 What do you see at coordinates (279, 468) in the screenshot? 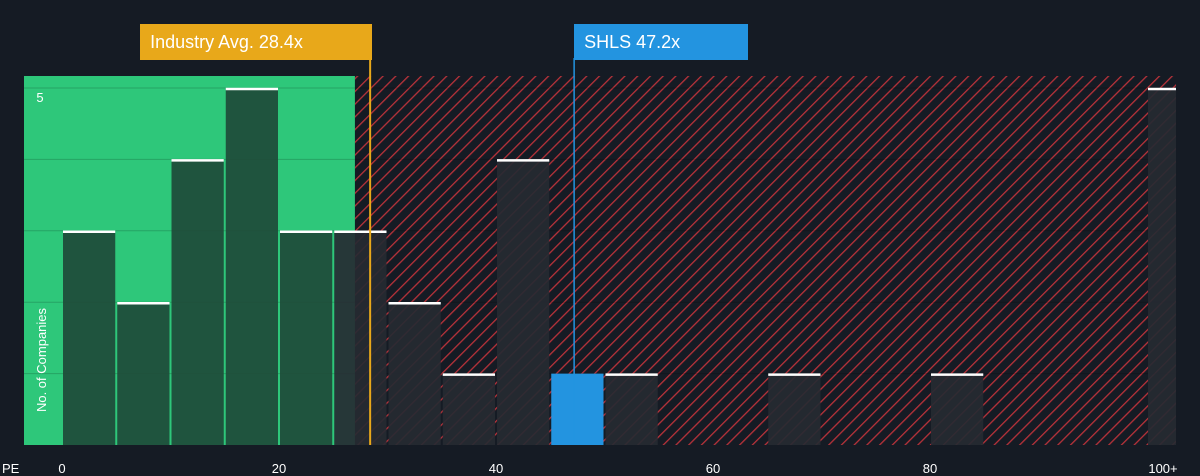
I see `x-tick-label: 20` at bounding box center [279, 468].